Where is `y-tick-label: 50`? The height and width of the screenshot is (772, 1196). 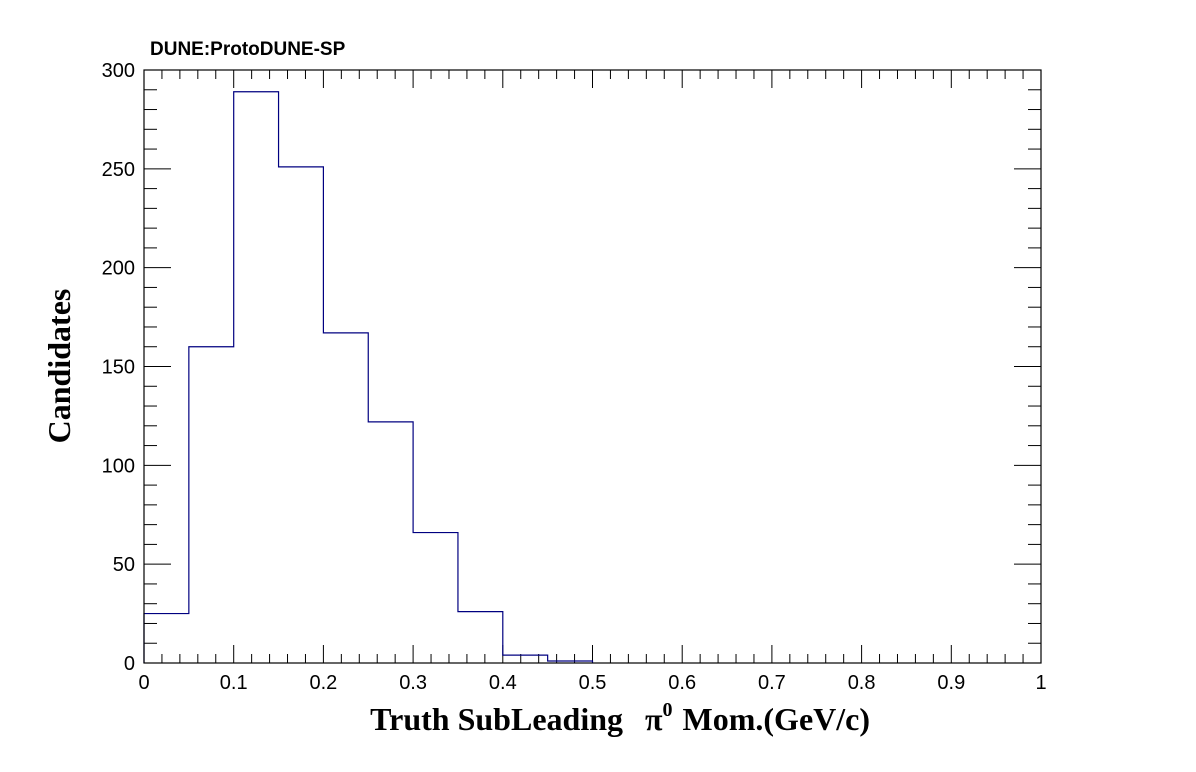
y-tick-label: 50 is located at coordinates (124, 565).